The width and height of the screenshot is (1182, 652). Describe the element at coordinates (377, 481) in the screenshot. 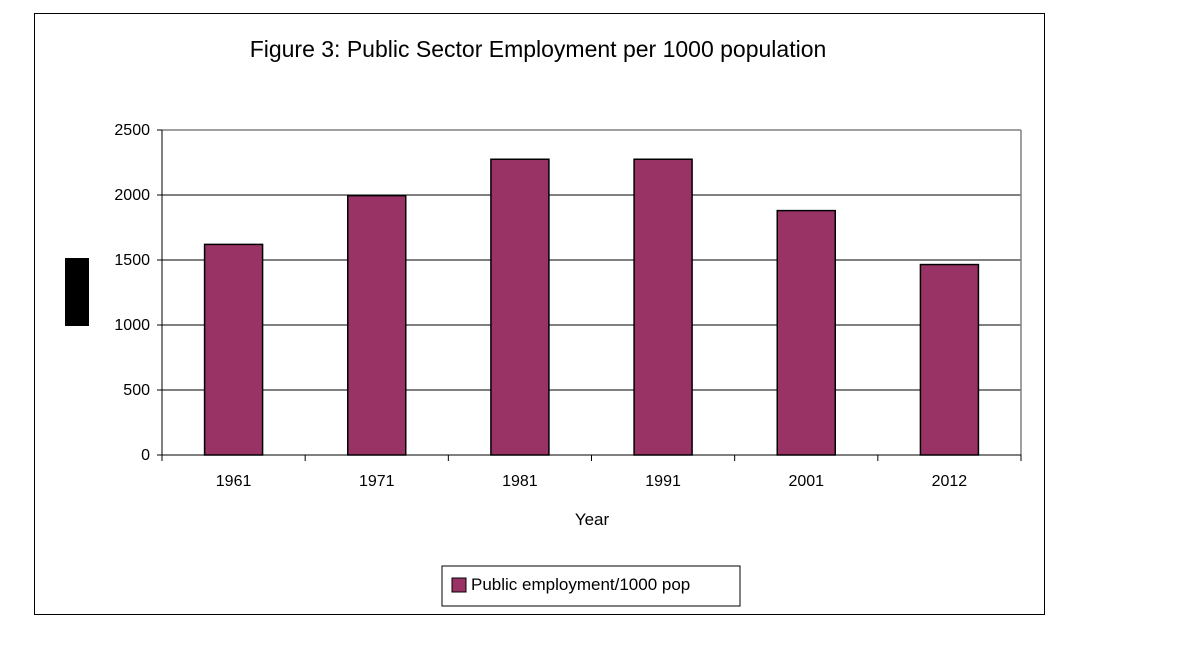

I see `x-tick-label: 1971` at that location.